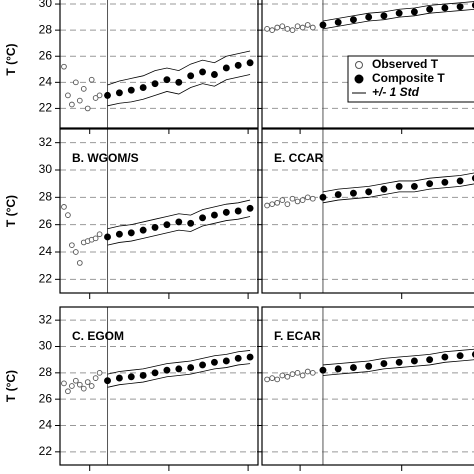 The height and width of the screenshot is (474, 474). What do you see at coordinates (299, 158) in the screenshot?
I see `panel-title: E. CCAR` at bounding box center [299, 158].